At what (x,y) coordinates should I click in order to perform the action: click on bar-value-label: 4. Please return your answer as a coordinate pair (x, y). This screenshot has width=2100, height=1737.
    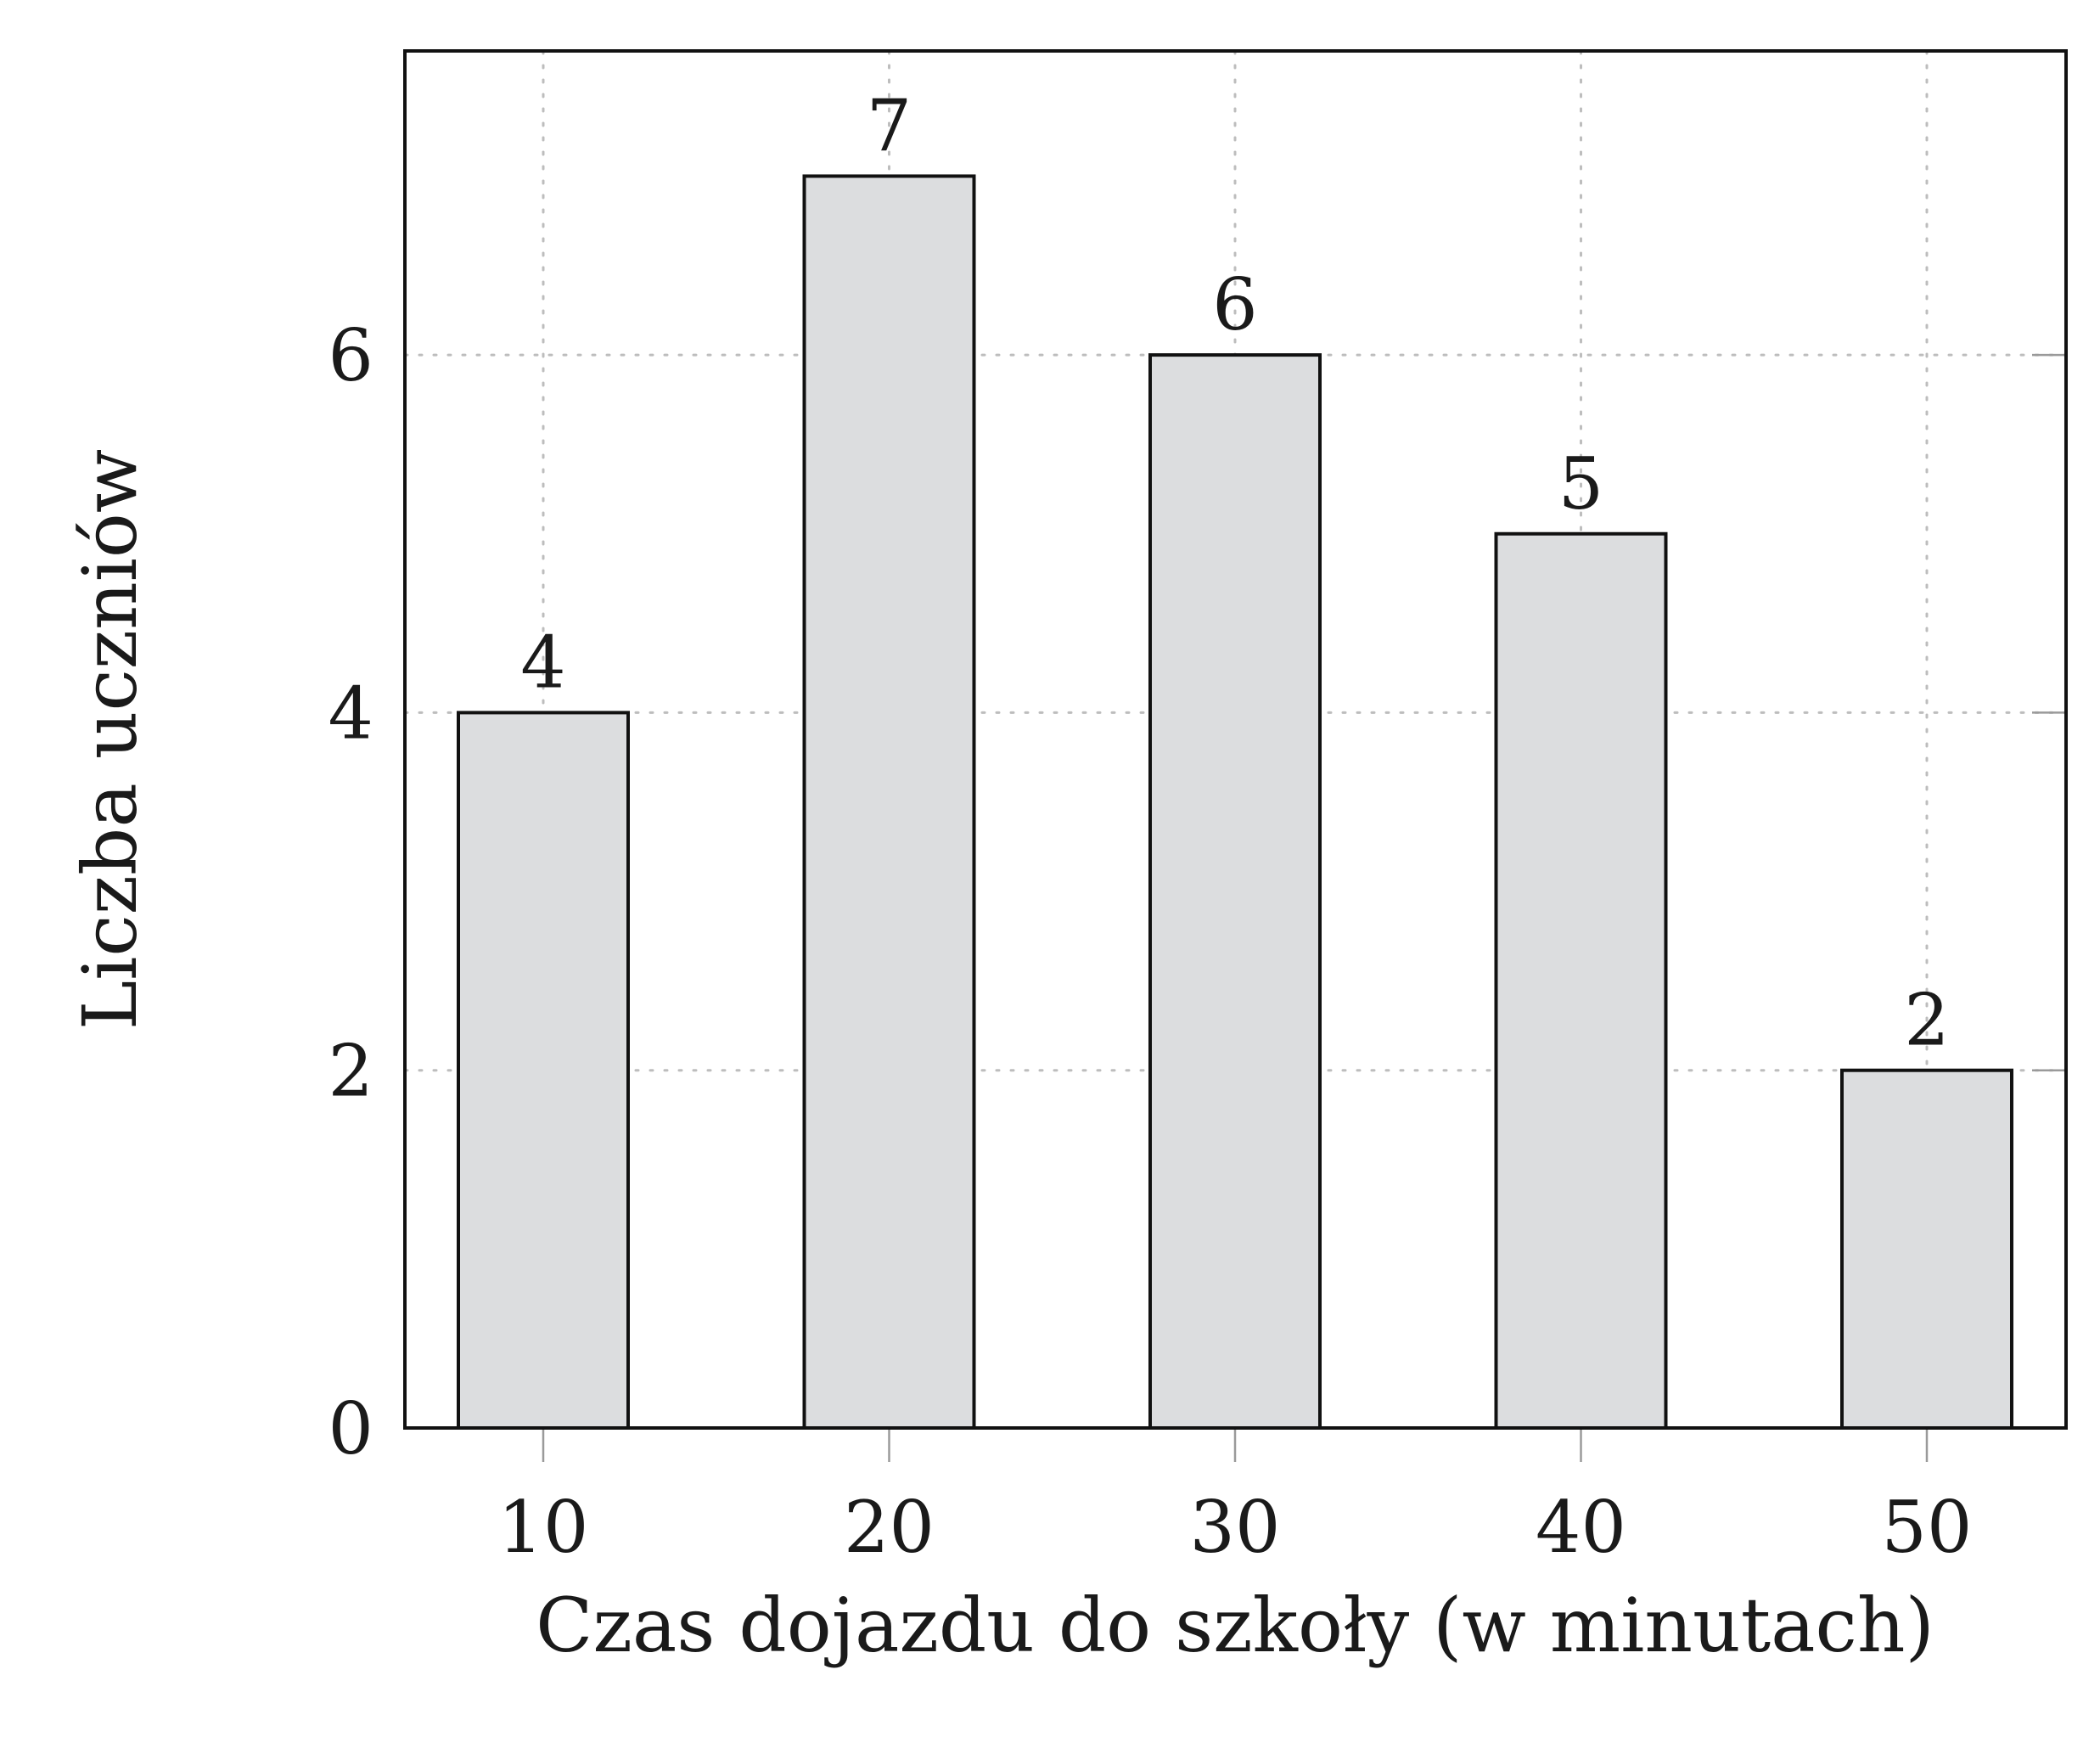
    Looking at the image, I should click on (542, 662).